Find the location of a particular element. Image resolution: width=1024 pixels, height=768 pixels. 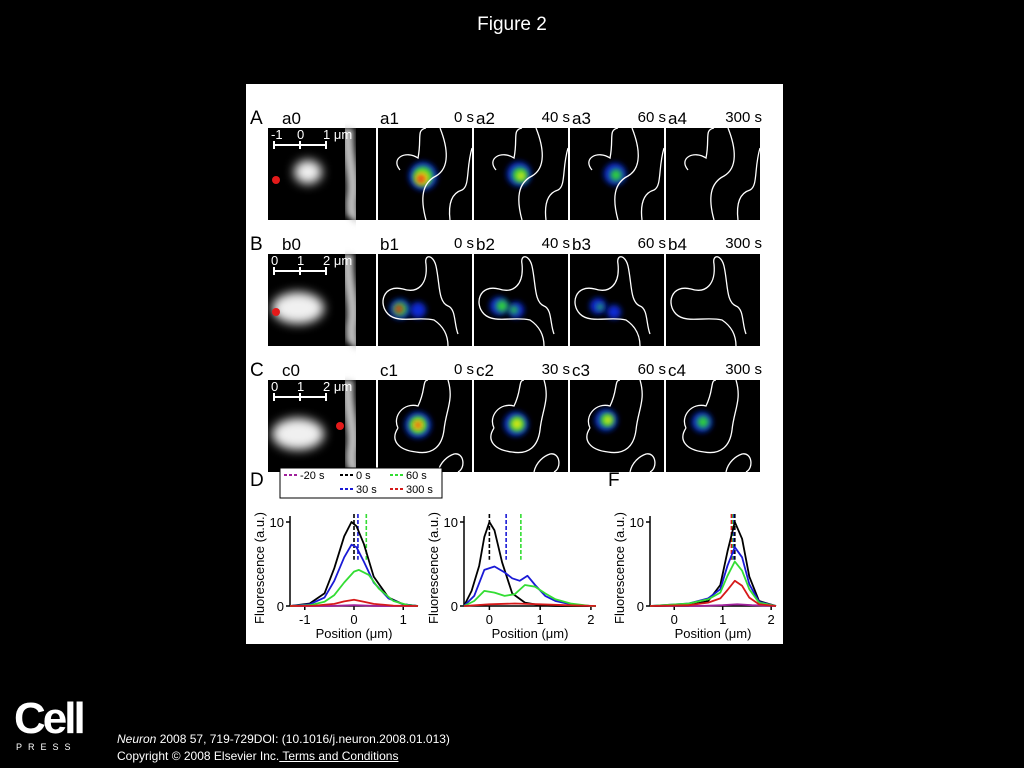

panel-letter: D is located at coordinates (257, 480).